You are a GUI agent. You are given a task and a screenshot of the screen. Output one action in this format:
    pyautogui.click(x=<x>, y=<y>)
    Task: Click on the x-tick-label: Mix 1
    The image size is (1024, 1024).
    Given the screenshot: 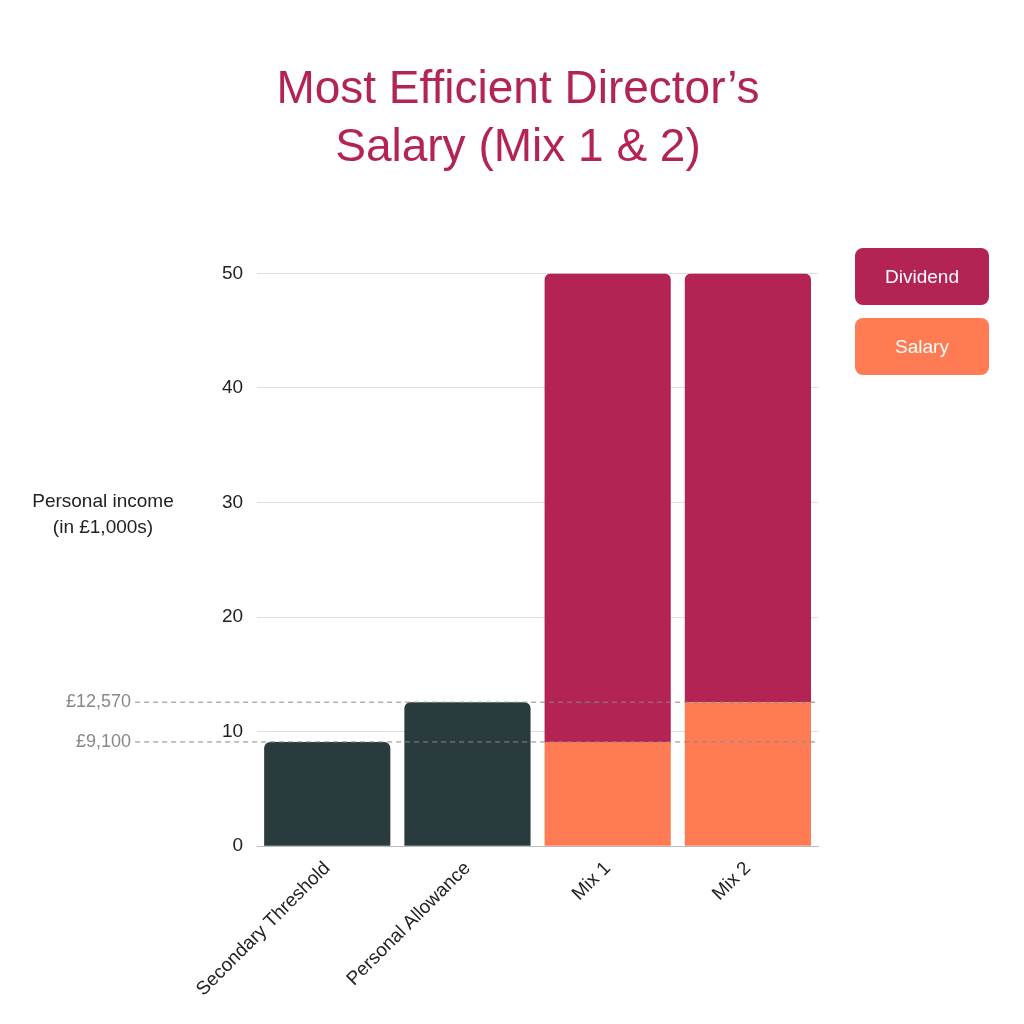 What is the action you would take?
    pyautogui.click(x=591, y=880)
    